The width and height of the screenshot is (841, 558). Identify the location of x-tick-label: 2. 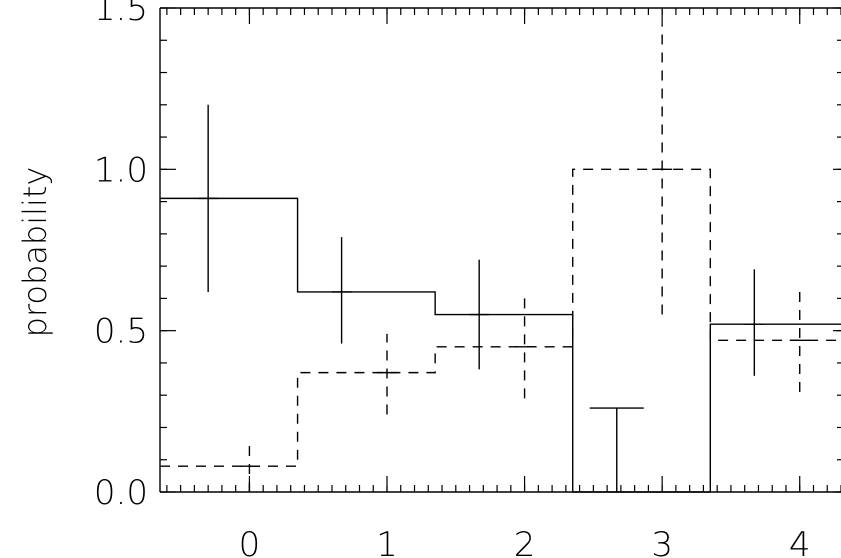
(525, 541).